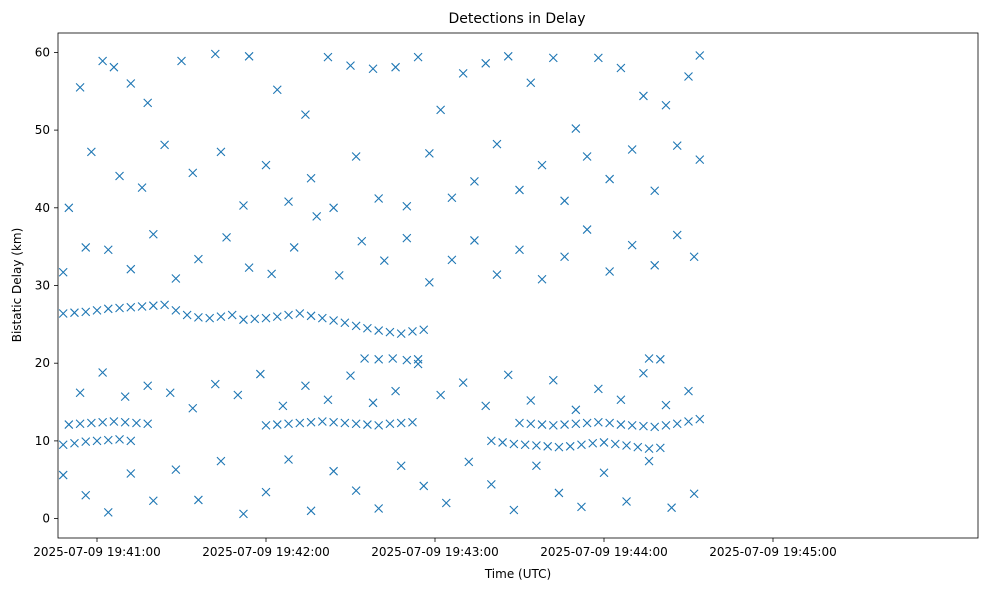 Image resolution: width=989 pixels, height=590 pixels. What do you see at coordinates (46, 285) in the screenshot?
I see `y-axis-ticks: 0 10 20 30 40 50 60` at bounding box center [46, 285].